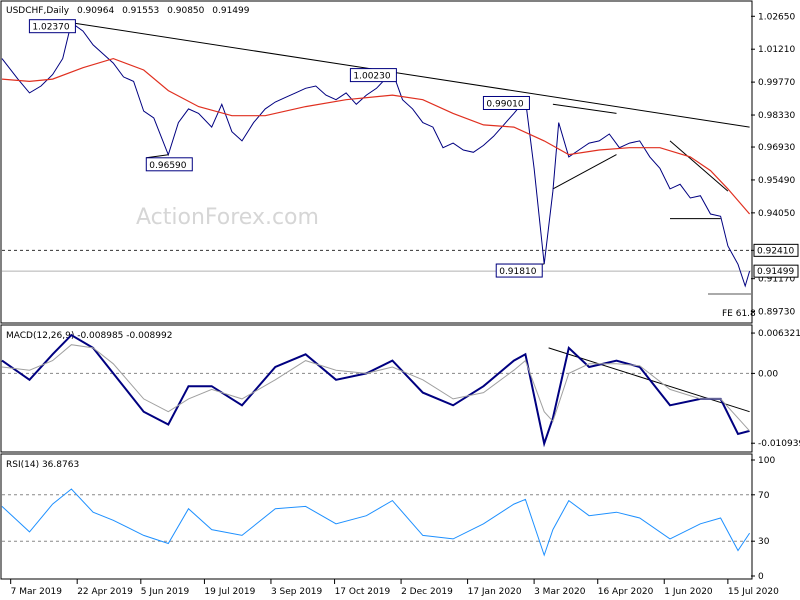 Image resolution: width=800 pixels, height=600 pixels. Describe the element at coordinates (688, 592) in the screenshot. I see `x-tick-label: 1 Jun 2020` at that location.